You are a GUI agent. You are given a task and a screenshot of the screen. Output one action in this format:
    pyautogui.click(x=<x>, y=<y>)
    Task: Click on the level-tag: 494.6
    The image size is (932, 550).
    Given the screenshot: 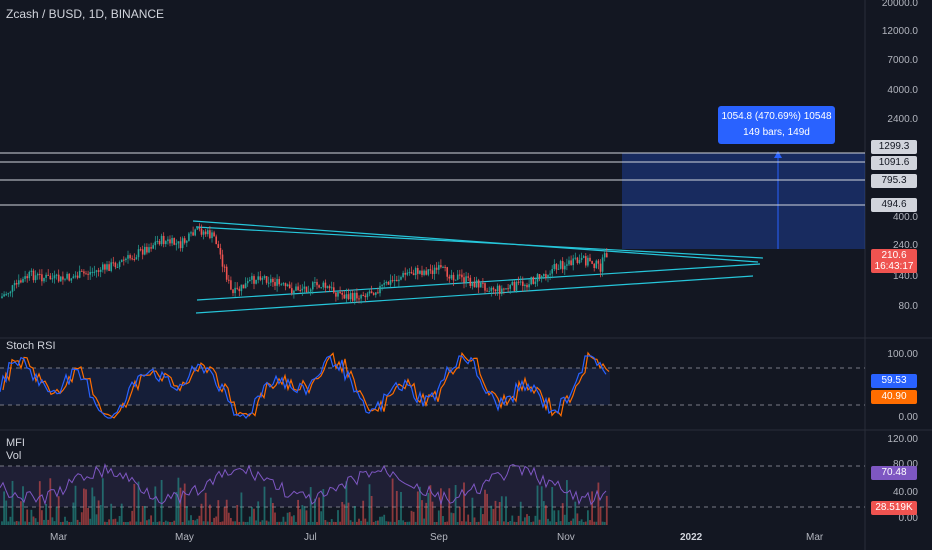 What is the action you would take?
    pyautogui.click(x=894, y=205)
    